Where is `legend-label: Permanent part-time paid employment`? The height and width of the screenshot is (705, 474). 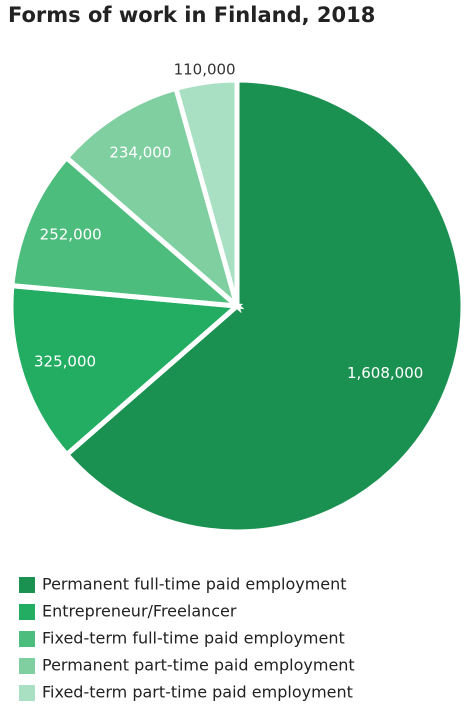 legend-label: Permanent part-time paid employment is located at coordinates (198, 665).